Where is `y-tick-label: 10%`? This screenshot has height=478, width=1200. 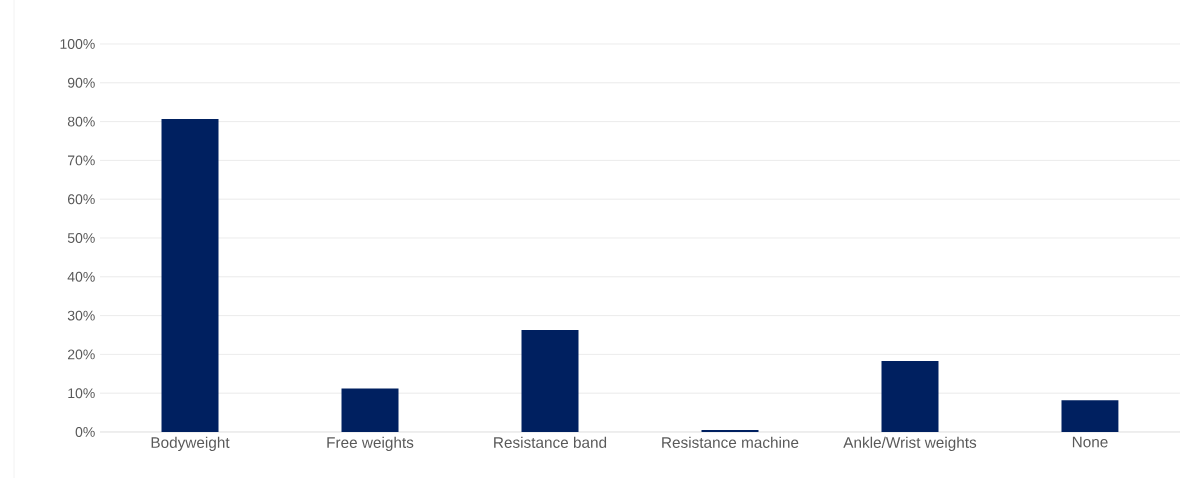 y-tick-label: 10% is located at coordinates (81, 393).